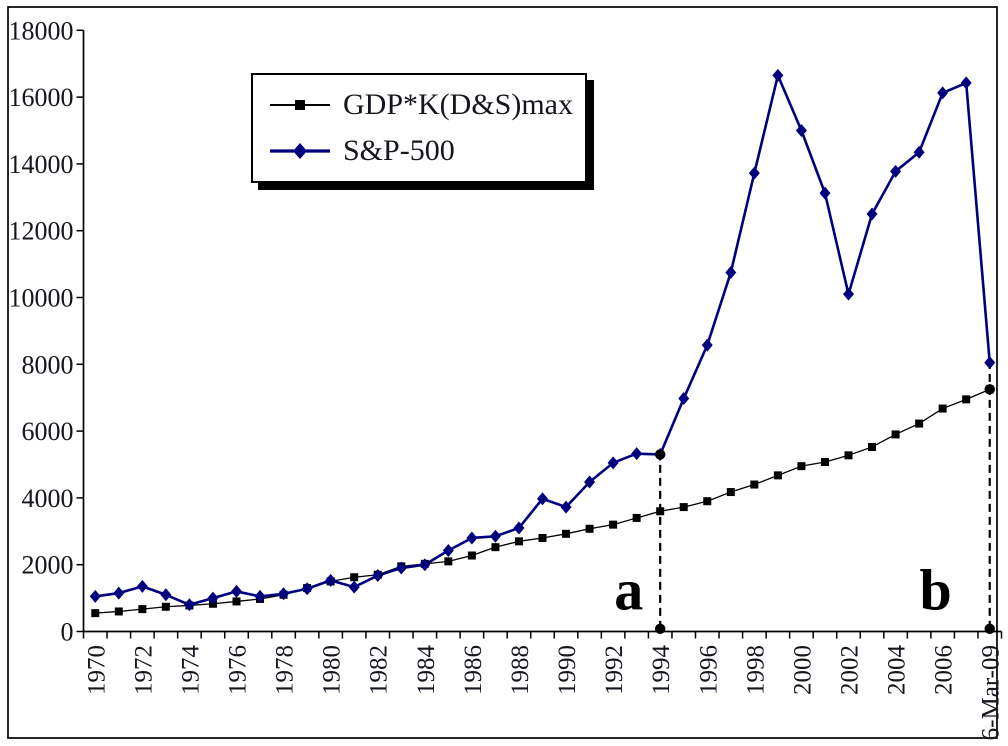 Image resolution: width=1008 pixels, height=746 pixels. What do you see at coordinates (379, 670) in the screenshot?
I see `x-tick-label: 1982` at bounding box center [379, 670].